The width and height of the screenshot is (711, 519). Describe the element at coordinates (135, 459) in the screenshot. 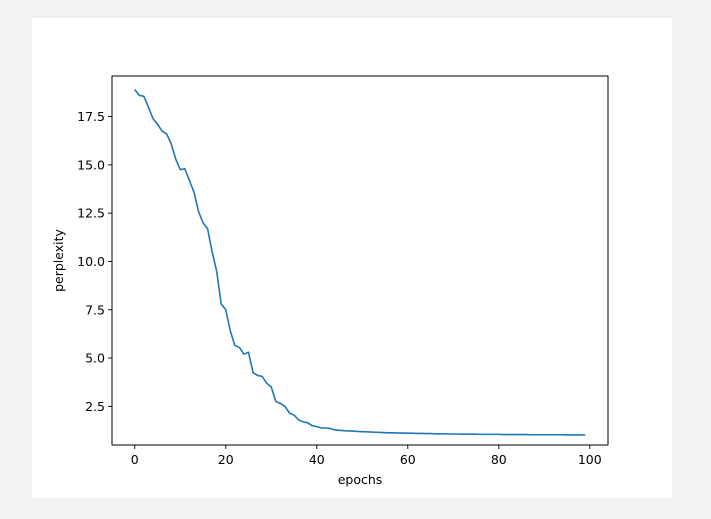

I see `x-tick-label: 0` at that location.